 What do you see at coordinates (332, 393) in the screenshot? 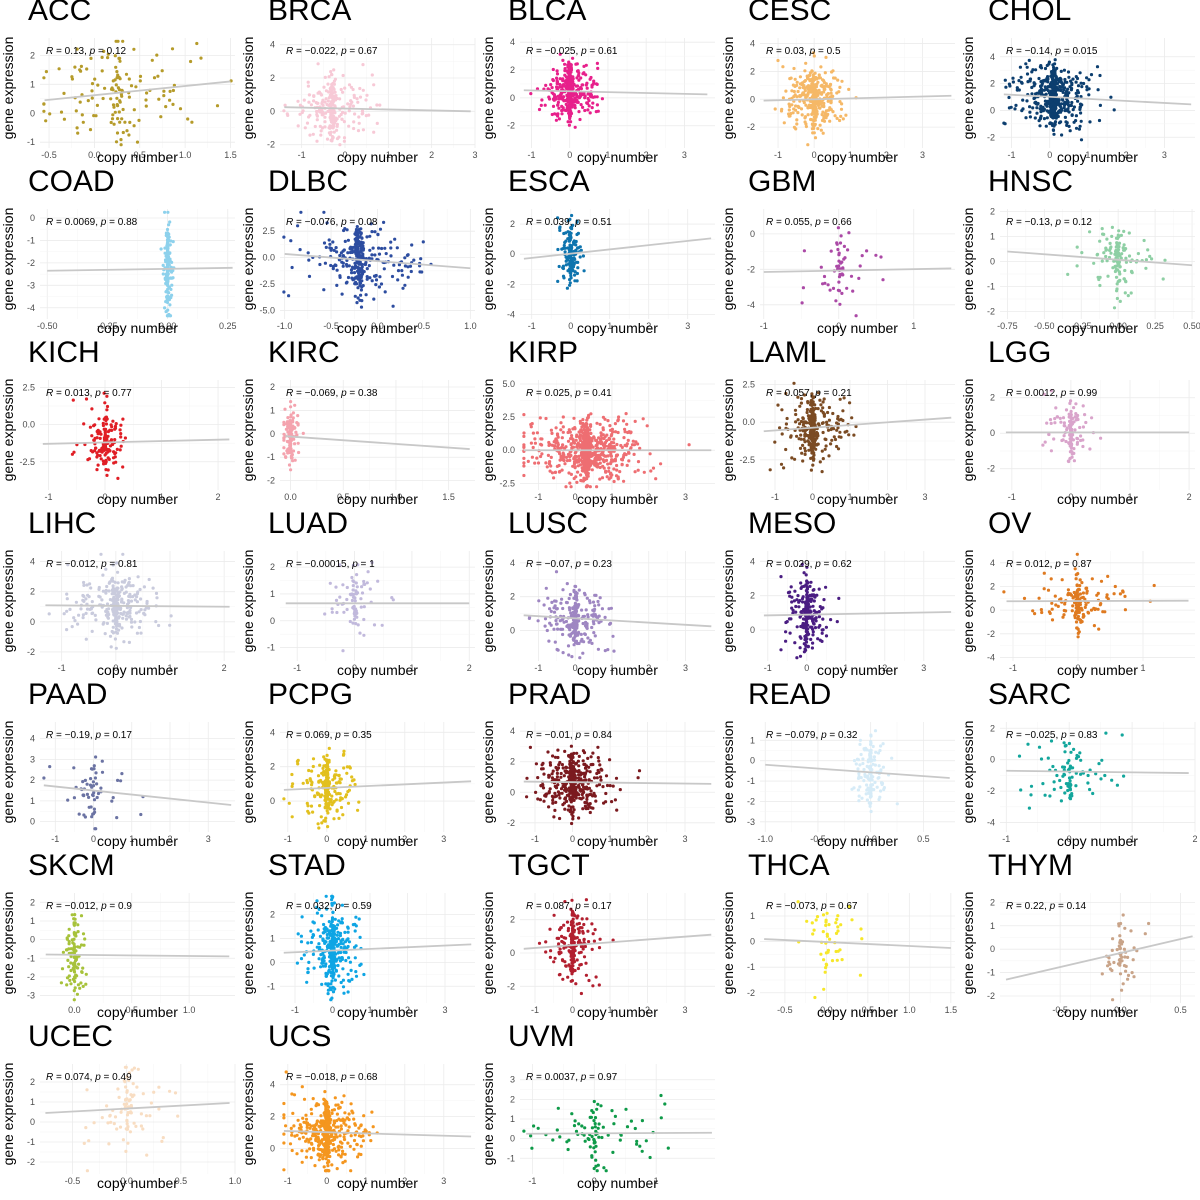
I see `correlation-annotation: R = −0.069, p = 0.38` at bounding box center [332, 393].